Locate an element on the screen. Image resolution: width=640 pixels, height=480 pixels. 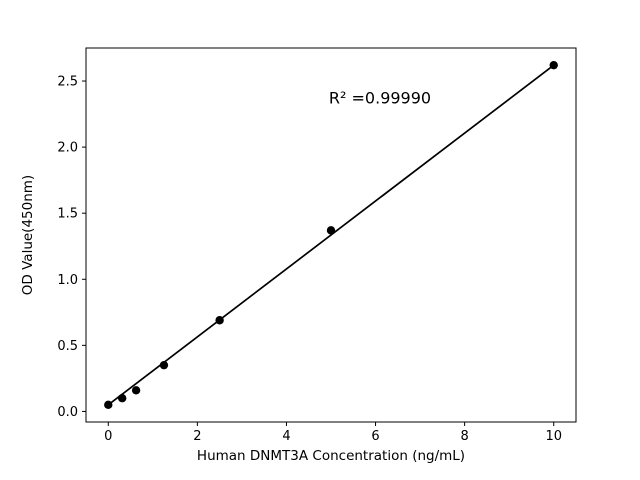
y-axis-label: OD Value(450nm) is located at coordinates (28, 235).